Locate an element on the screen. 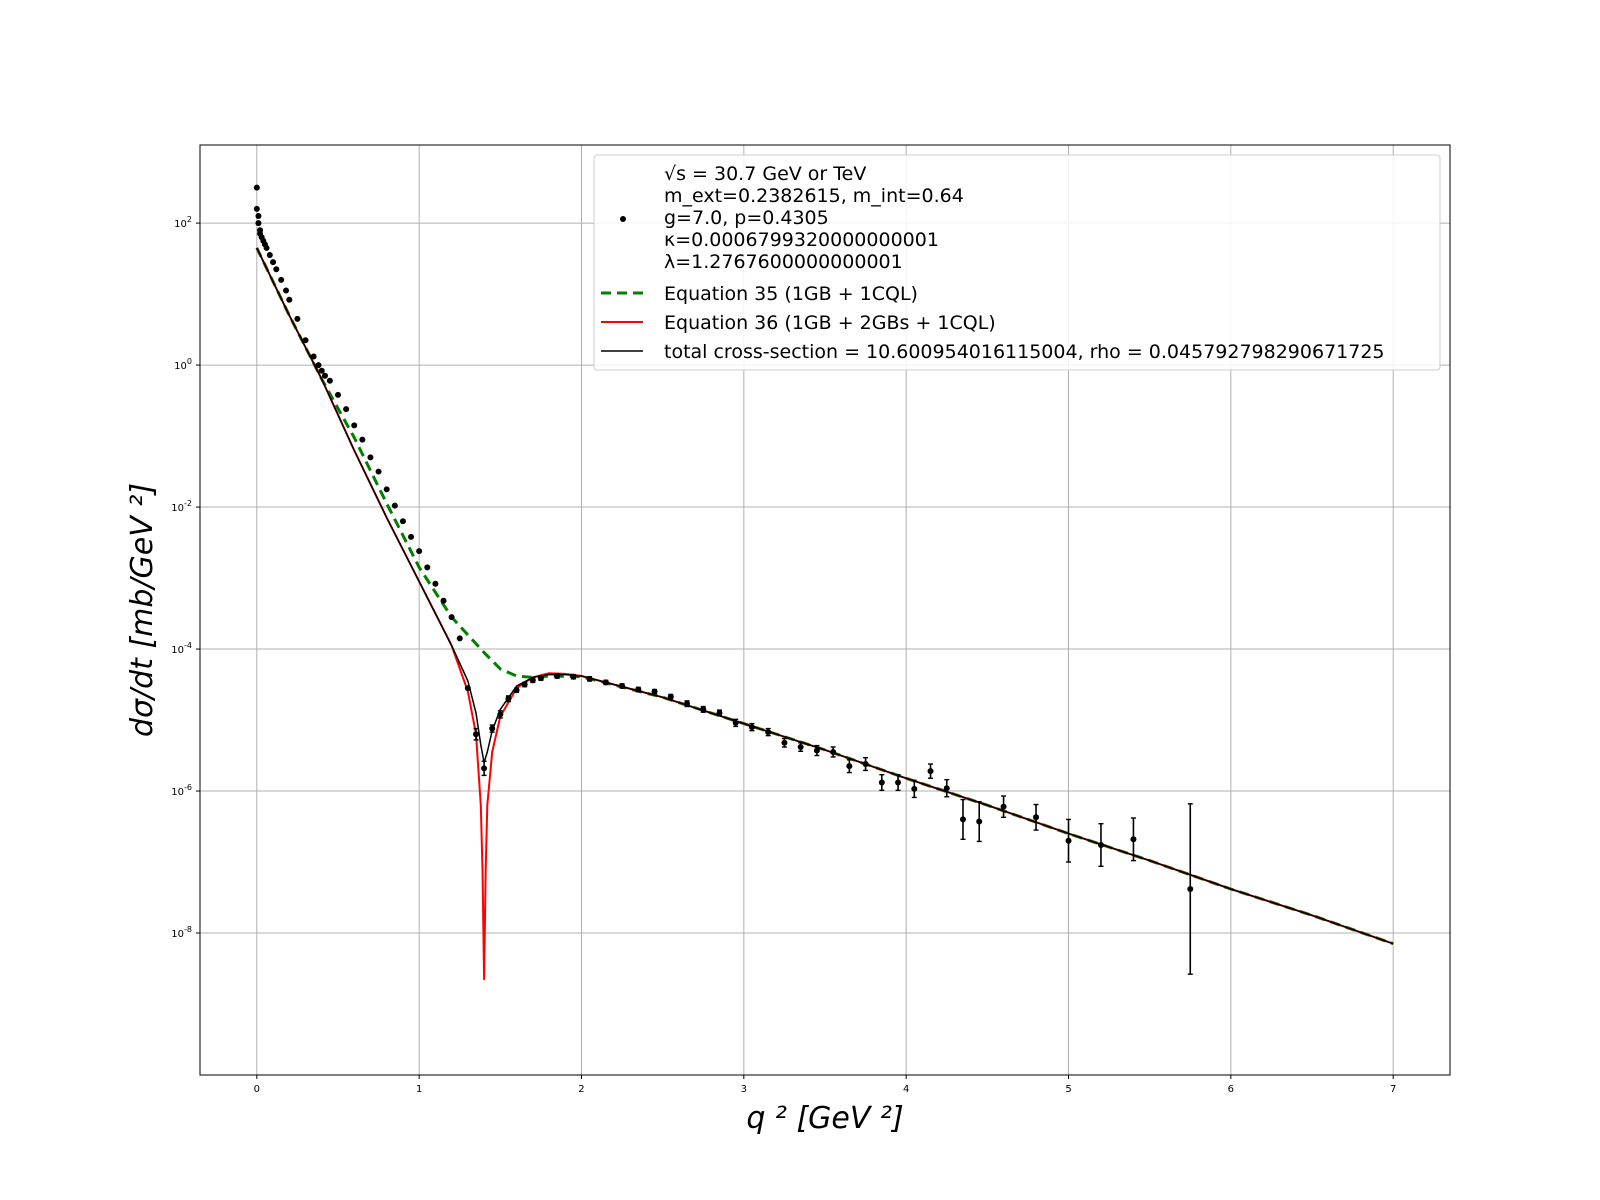  y-tick-label: 10⁰ is located at coordinates (183, 364).